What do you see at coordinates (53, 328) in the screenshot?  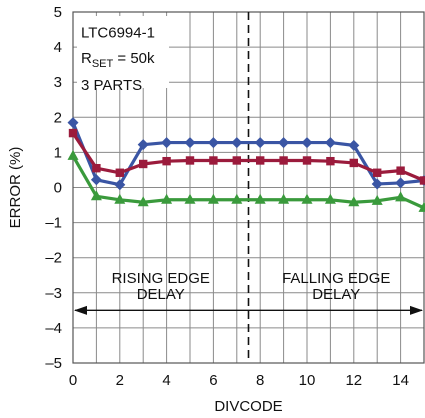 I see `y-tick-label: –4` at bounding box center [53, 328].